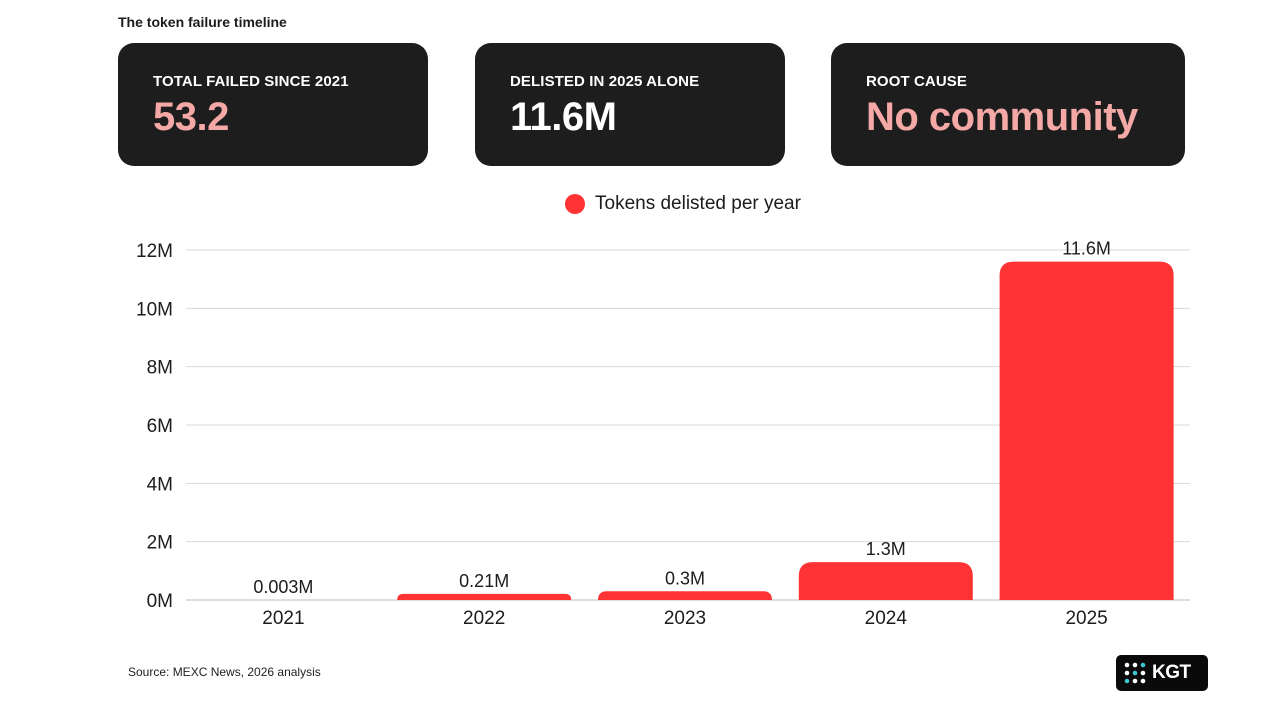 This screenshot has width=1280, height=720. I want to click on y-tick-label: 6M, so click(160, 426).